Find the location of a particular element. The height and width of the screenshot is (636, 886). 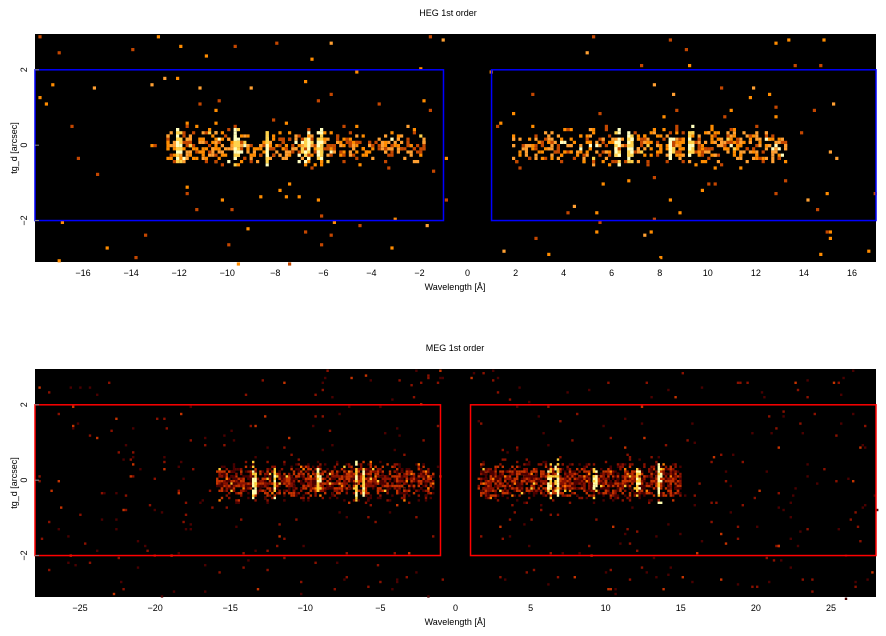

heg-y-tick-label: 0 is located at coordinates (24, 145).